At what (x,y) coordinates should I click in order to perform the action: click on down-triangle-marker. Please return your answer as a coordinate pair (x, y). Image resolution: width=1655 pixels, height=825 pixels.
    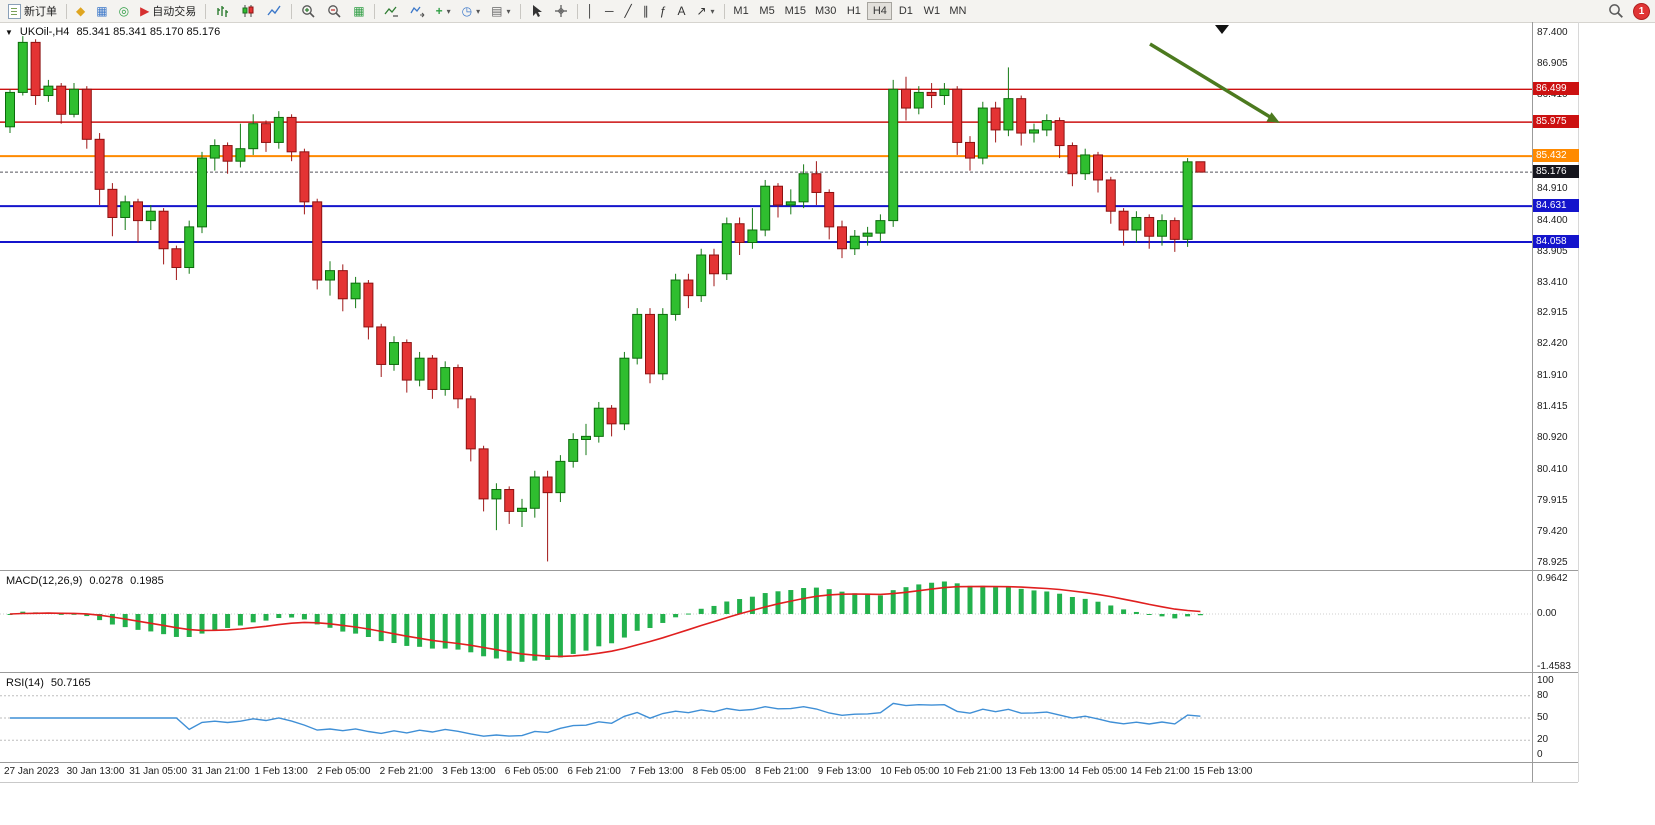
    Looking at the image, I should click on (1222, 29).